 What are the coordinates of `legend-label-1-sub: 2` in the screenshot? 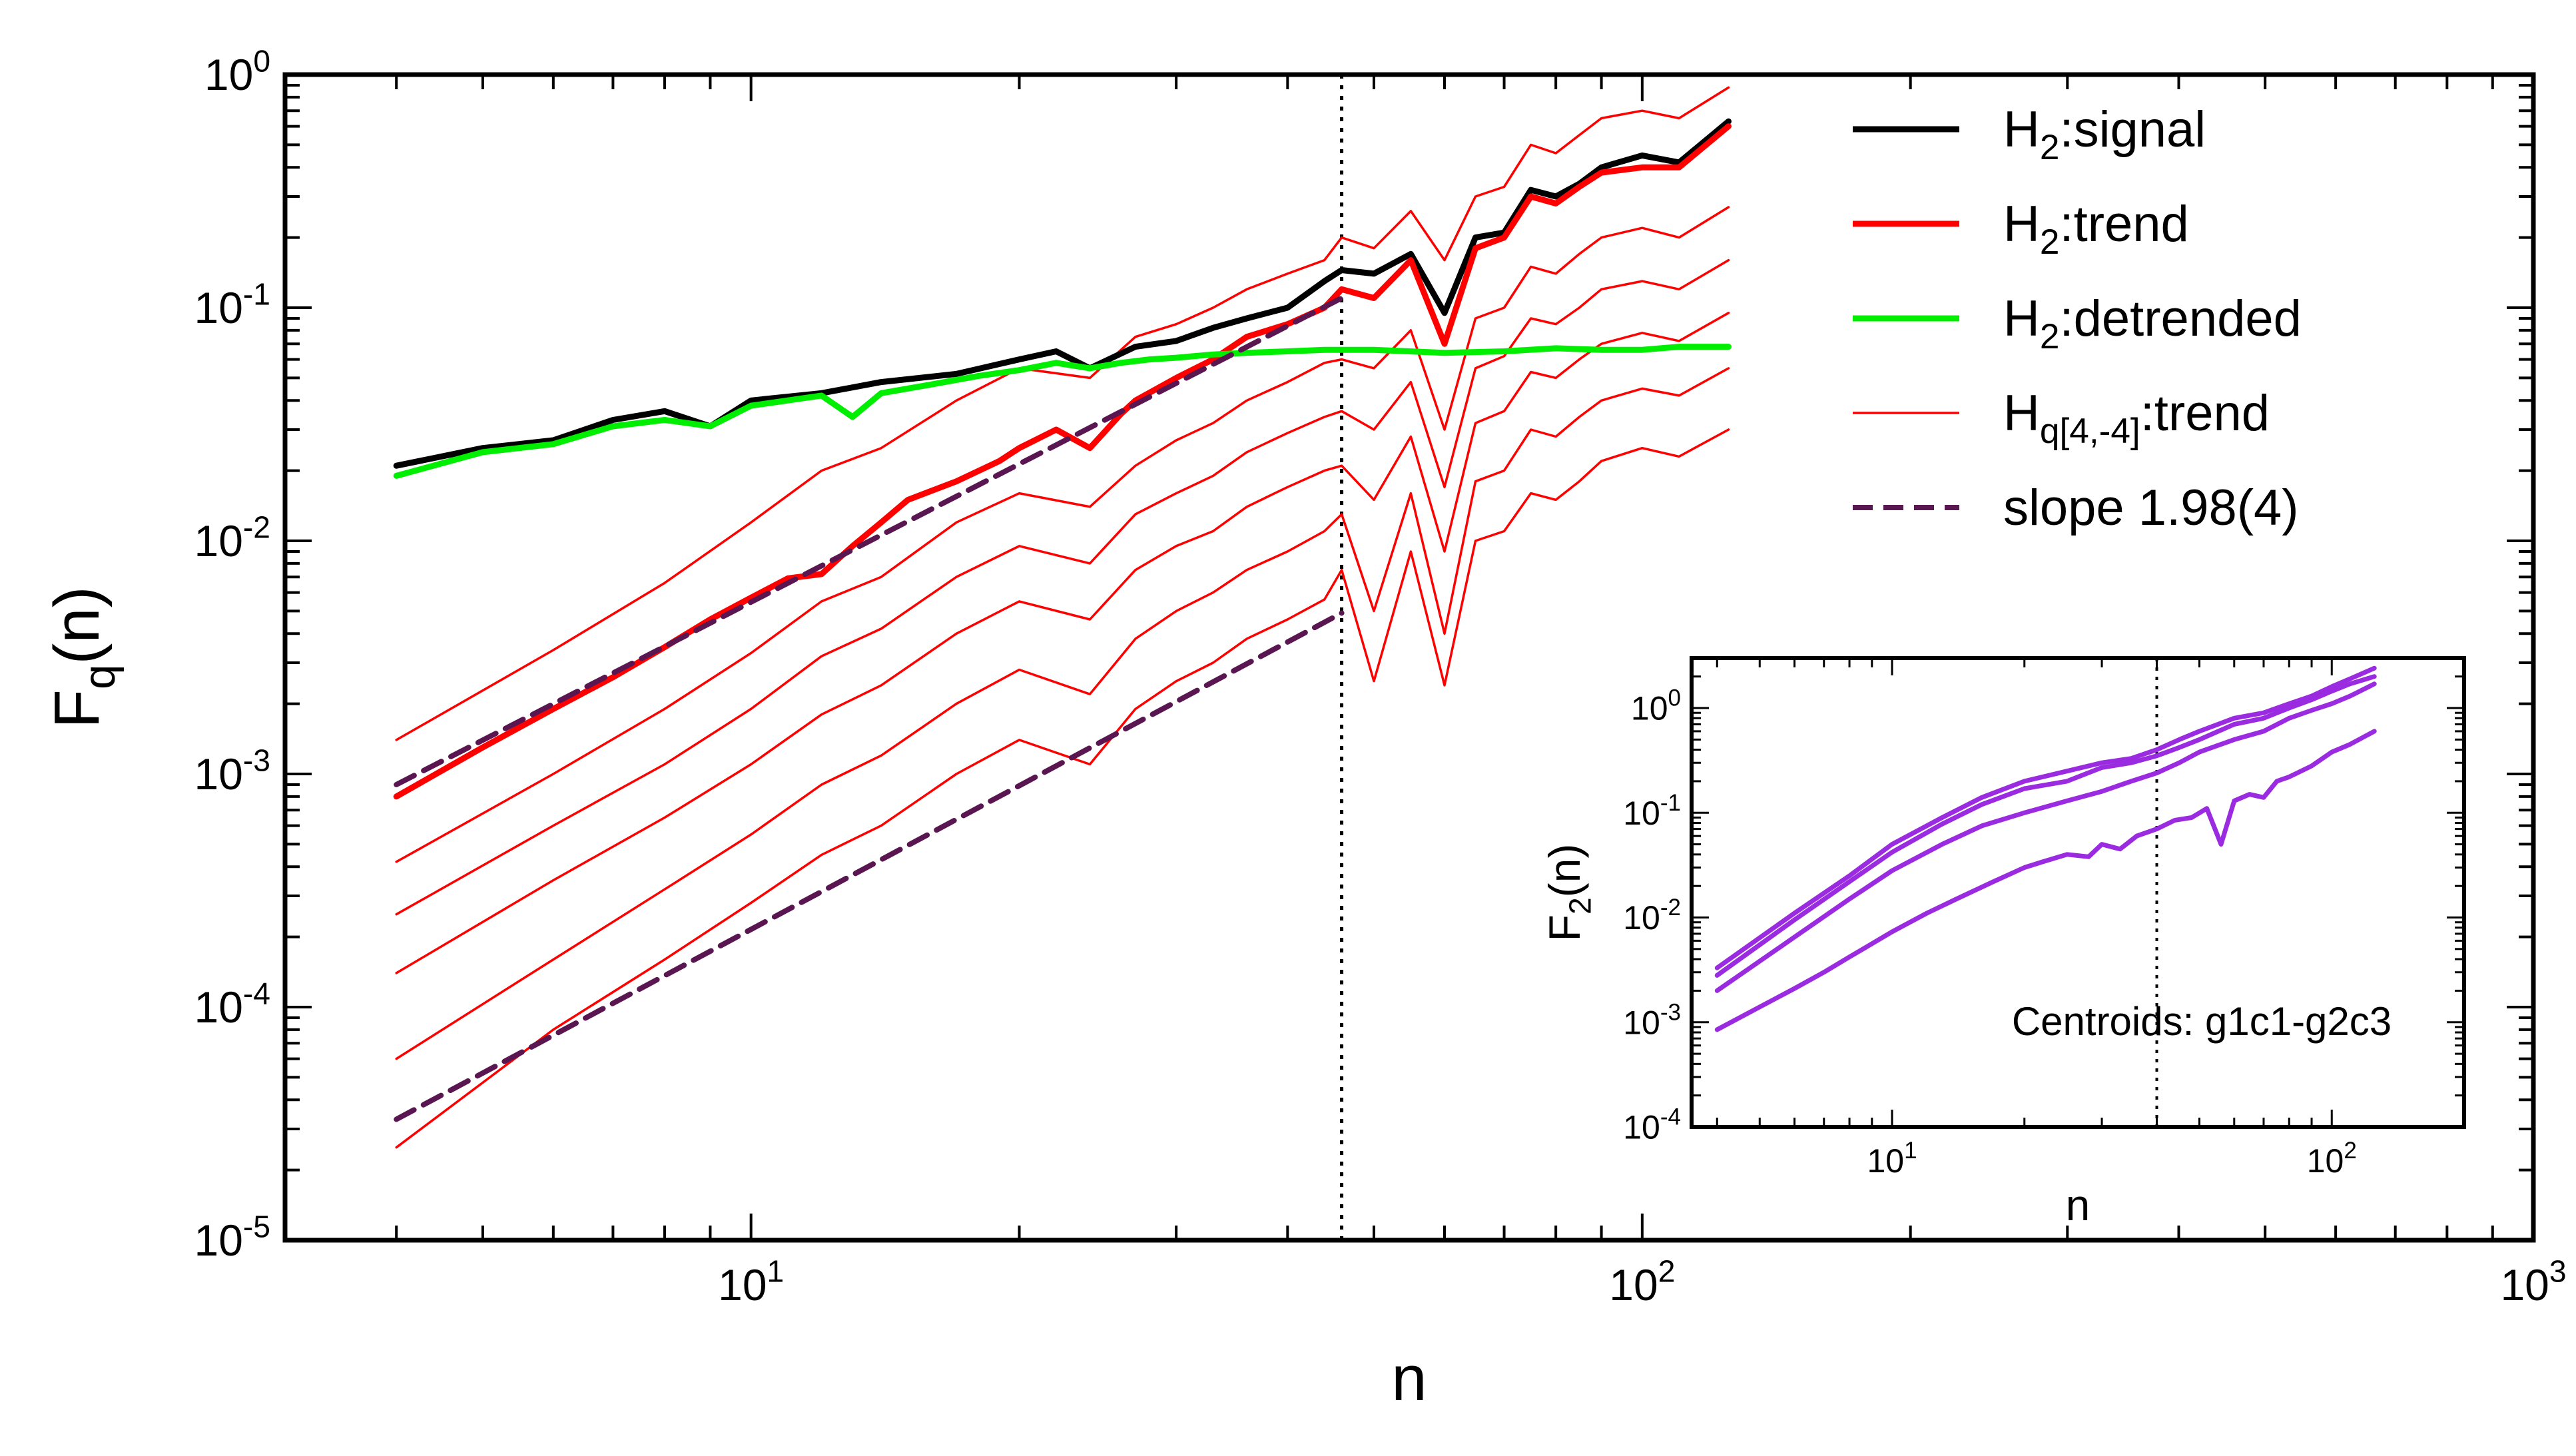 It's located at (2050, 242).